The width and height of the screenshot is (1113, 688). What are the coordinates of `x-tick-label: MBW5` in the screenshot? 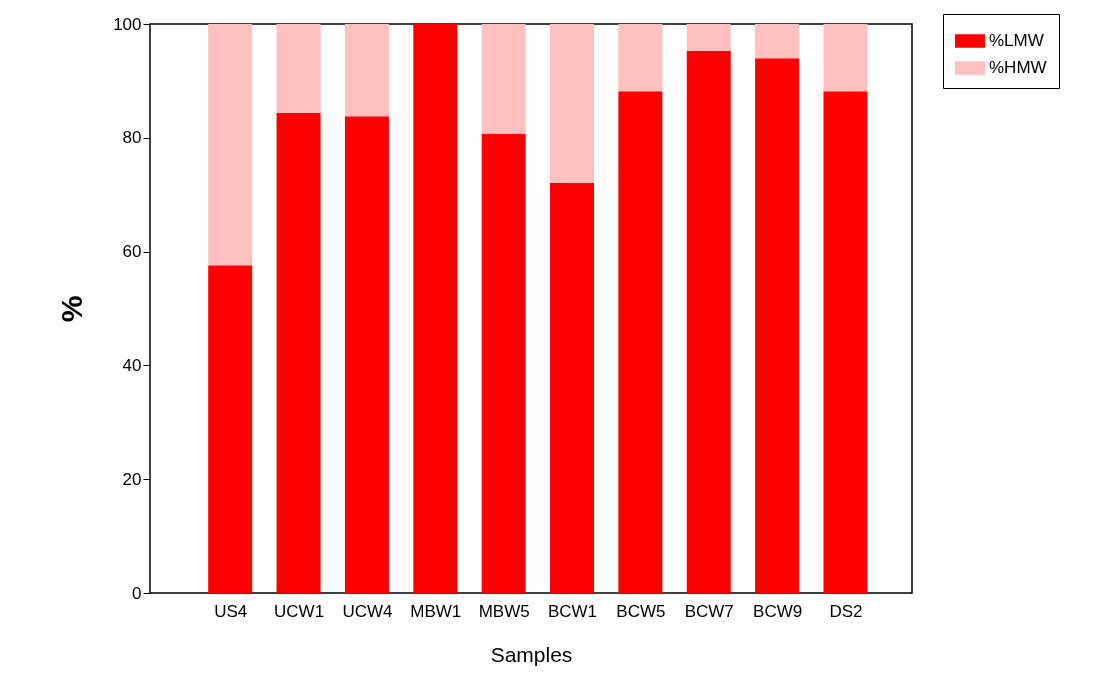 It's located at (504, 611).